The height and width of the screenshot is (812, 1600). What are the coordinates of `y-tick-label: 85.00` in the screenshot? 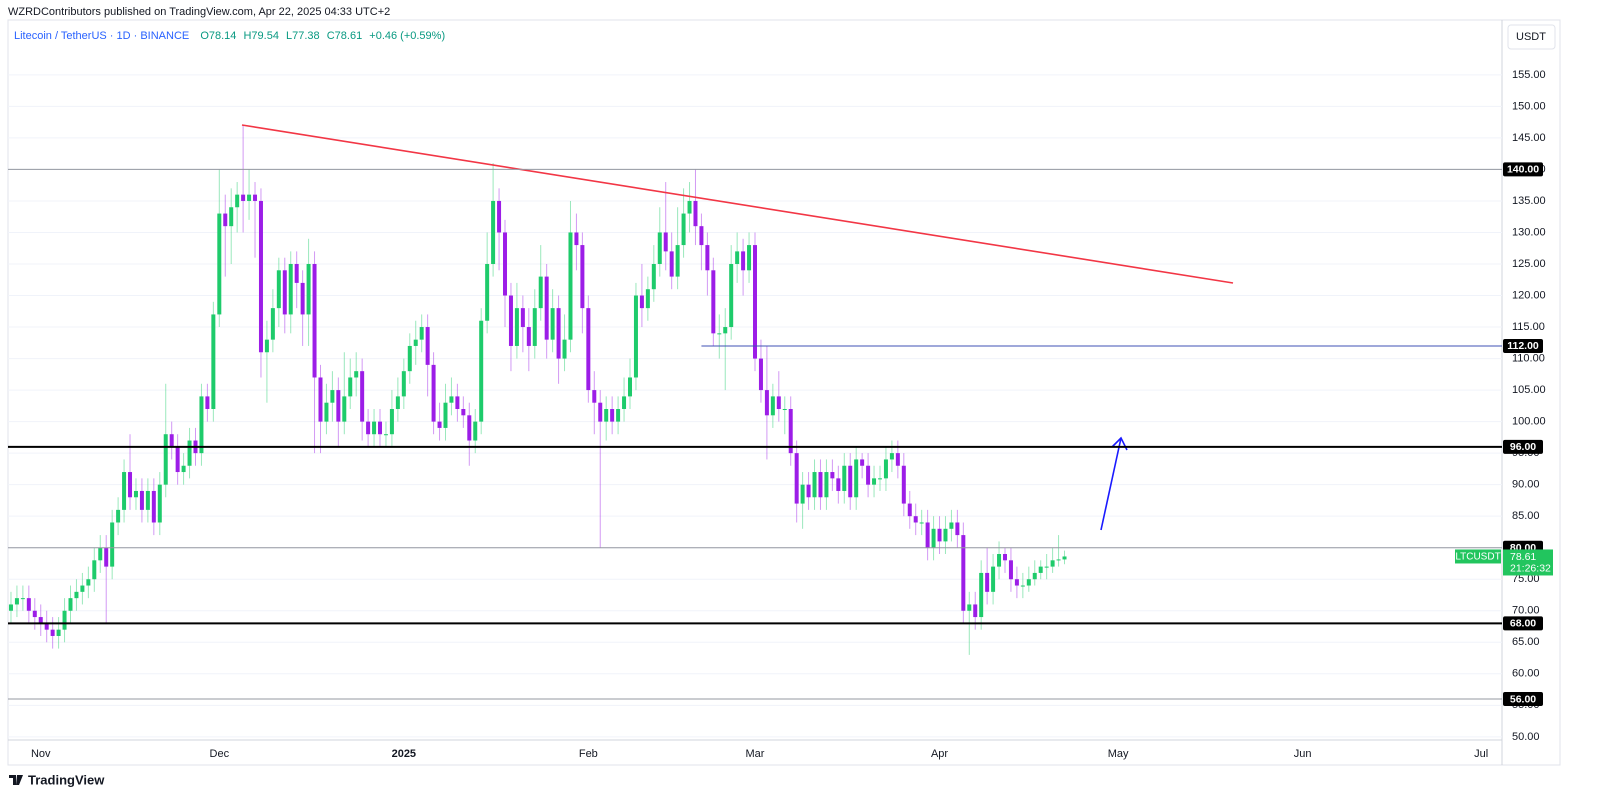 It's located at (1526, 516).